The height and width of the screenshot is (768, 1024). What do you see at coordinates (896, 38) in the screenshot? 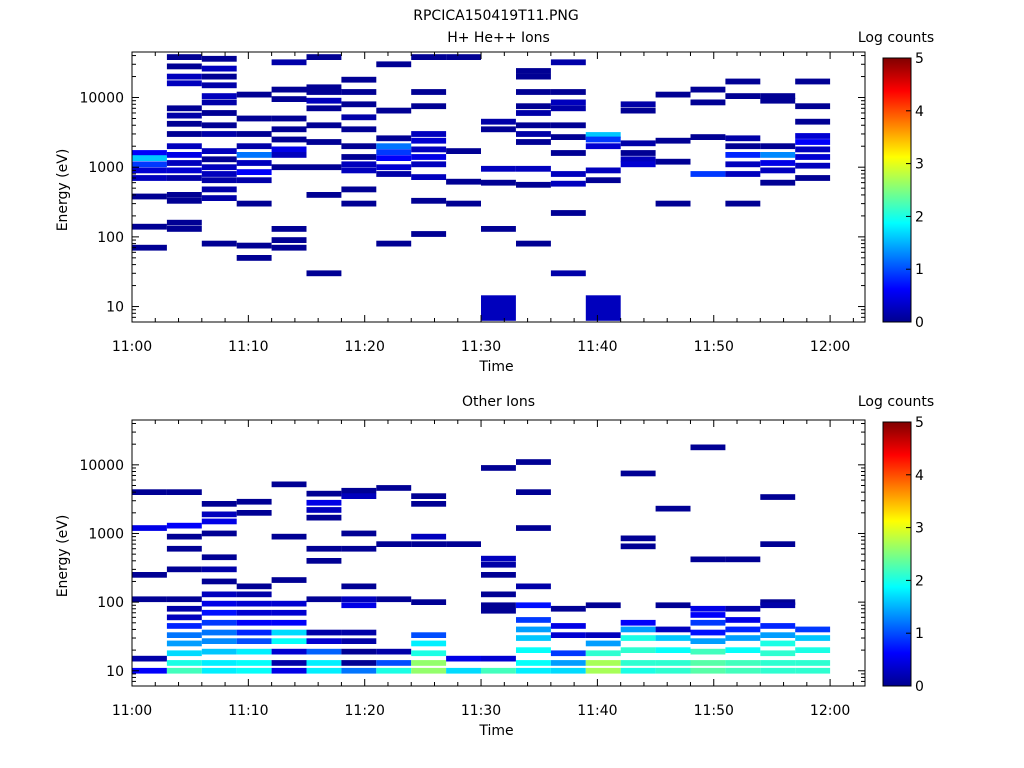
I see `colorbar-label: Log counts` at bounding box center [896, 38].